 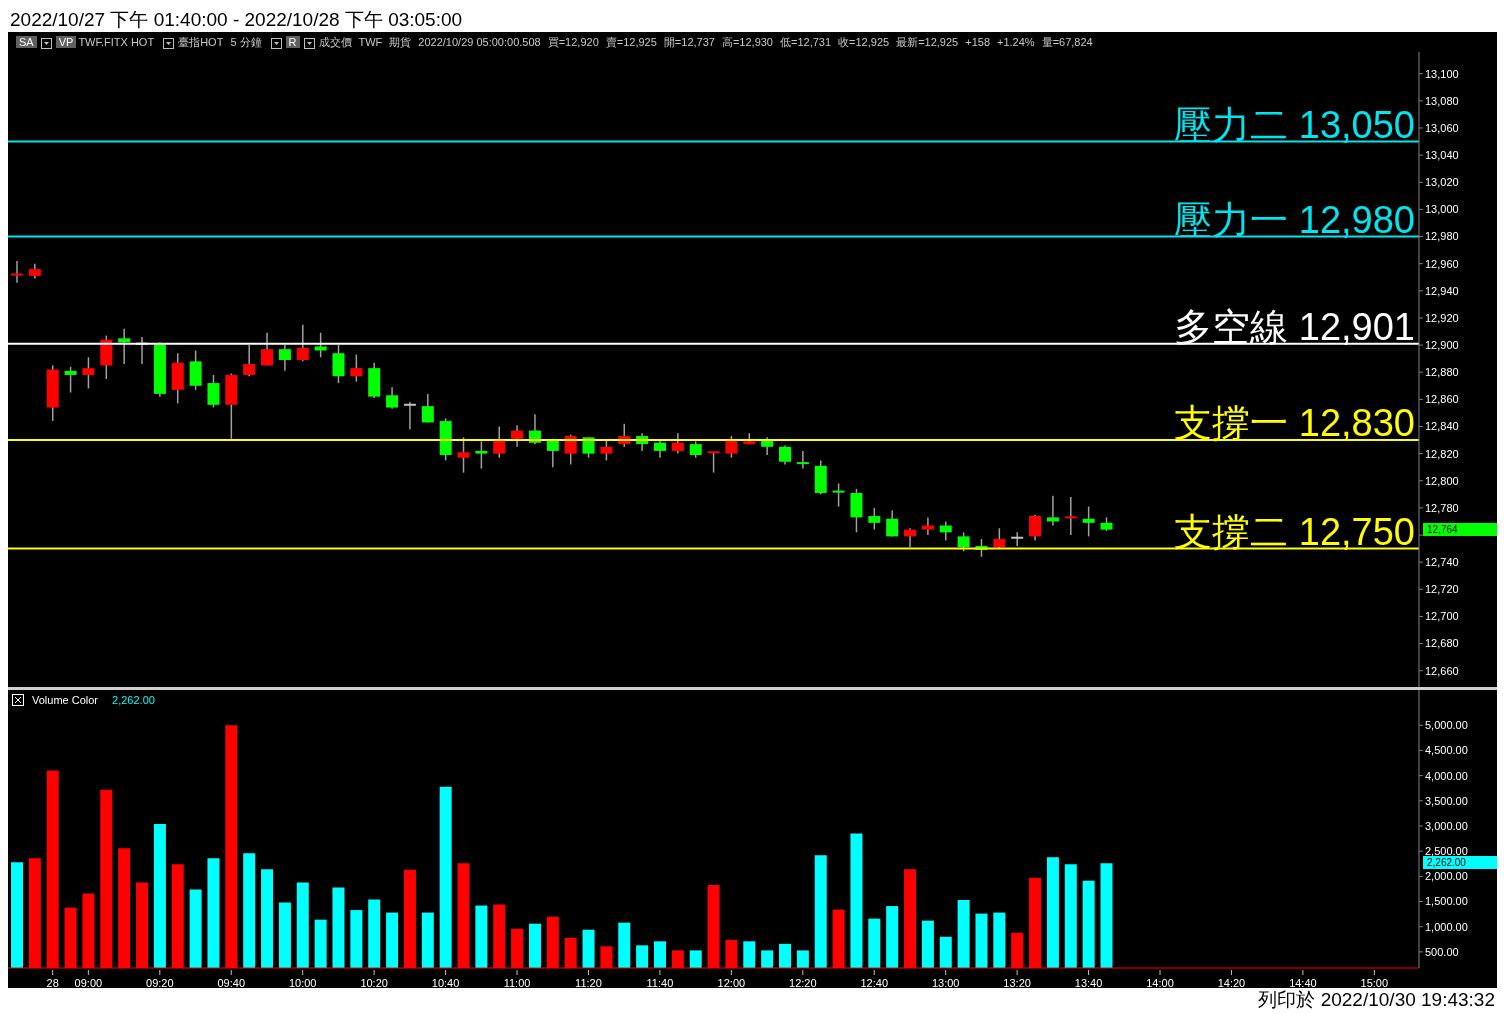 I want to click on y-tick-label: 12,880, so click(x=1442, y=372).